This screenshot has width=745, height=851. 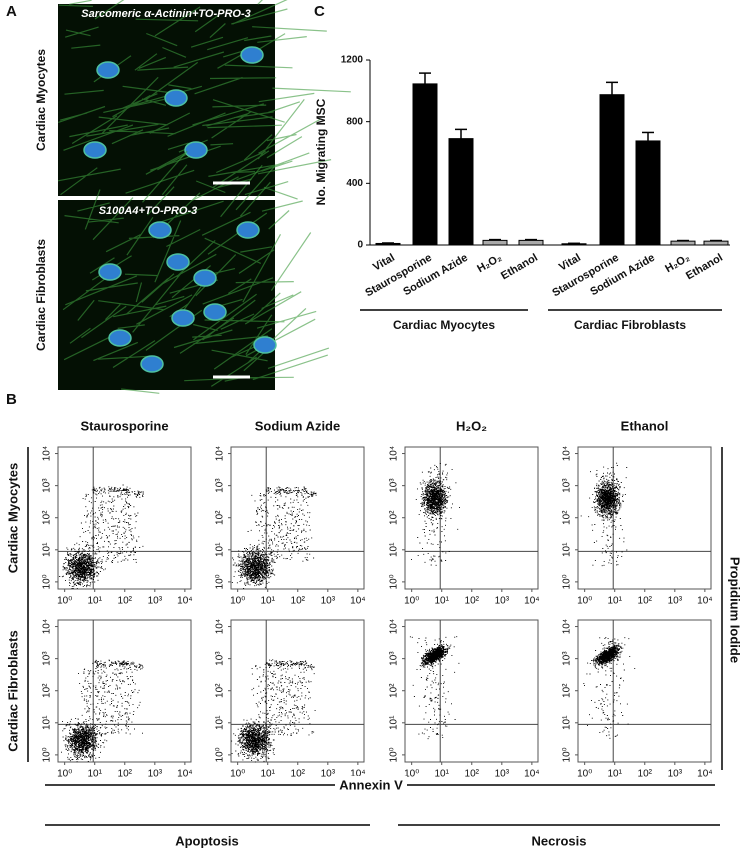 What do you see at coordinates (124, 425) in the screenshot?
I see `column-title: Staurosporine` at bounding box center [124, 425].